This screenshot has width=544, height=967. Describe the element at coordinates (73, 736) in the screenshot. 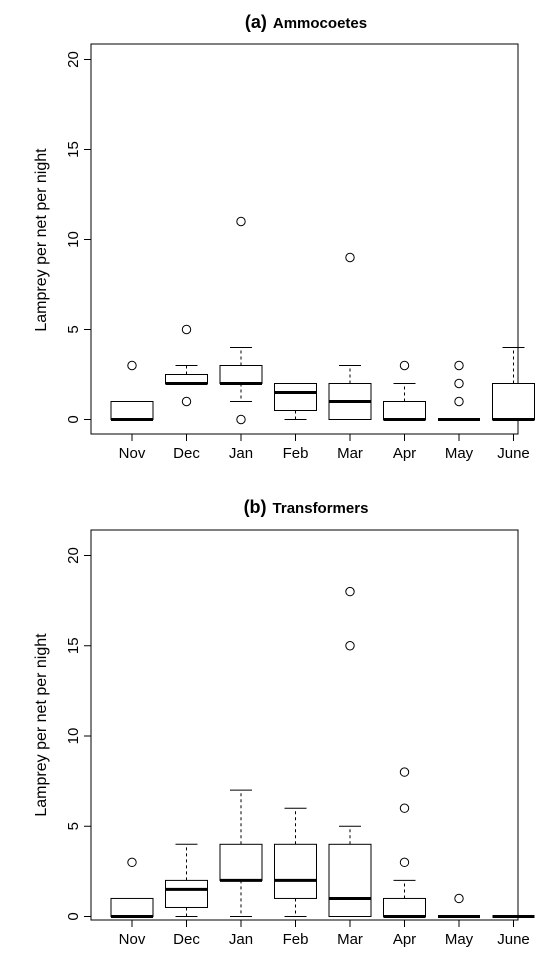

I see `panel-b-y-tick-label: 10` at that location.